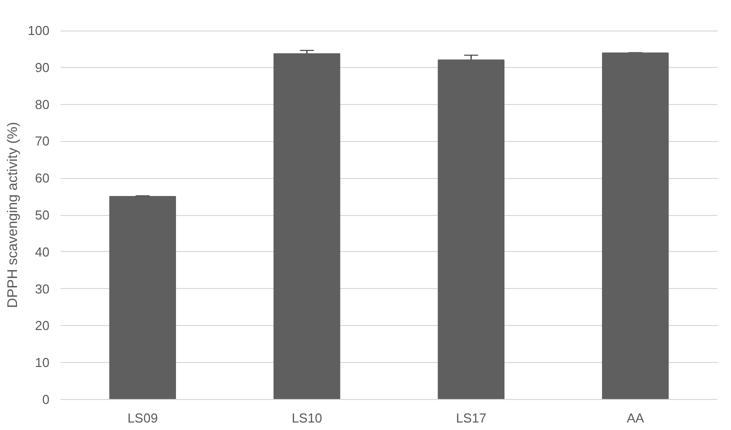 Image resolution: width=731 pixels, height=430 pixels. What do you see at coordinates (42, 141) in the screenshot?
I see `y-tick-label: 70` at bounding box center [42, 141].